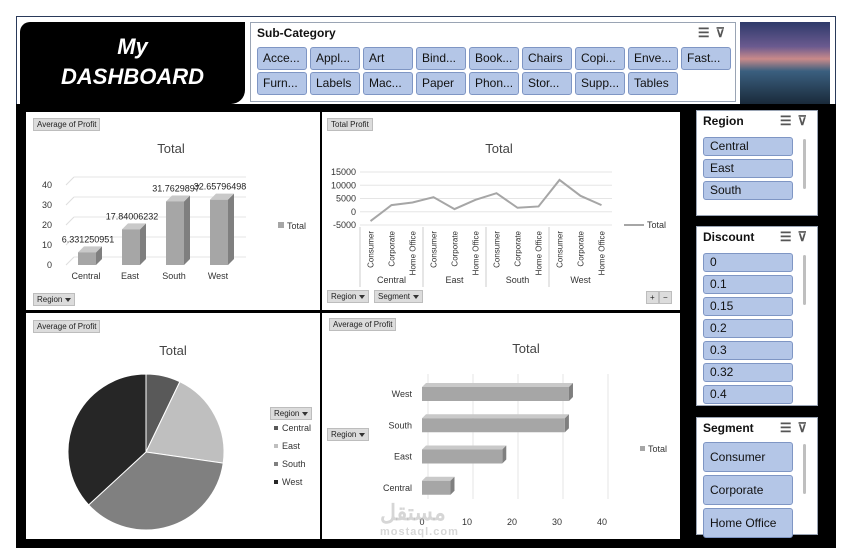  Describe the element at coordinates (171, 148) in the screenshot. I see `chart1-title: Total` at that location.